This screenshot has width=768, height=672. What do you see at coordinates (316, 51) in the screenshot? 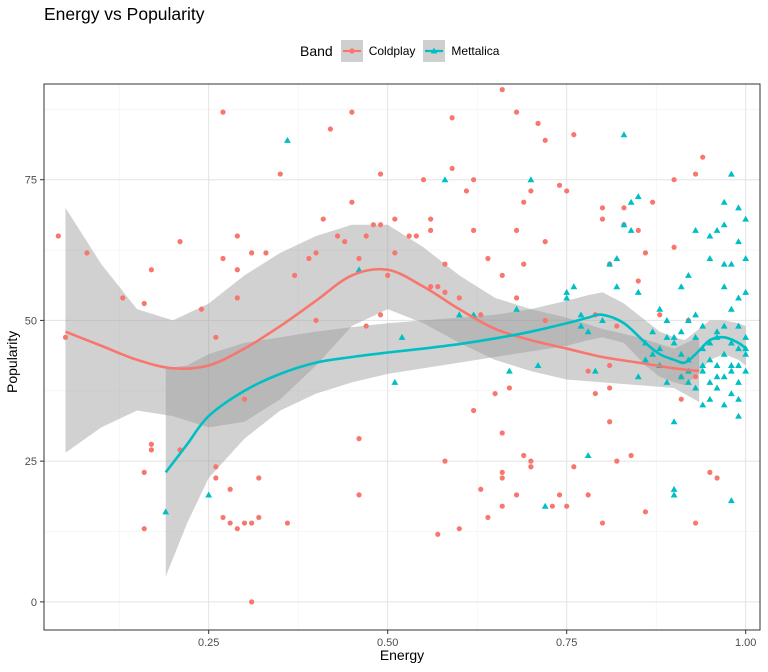
I see `legend-title: Band` at bounding box center [316, 51].